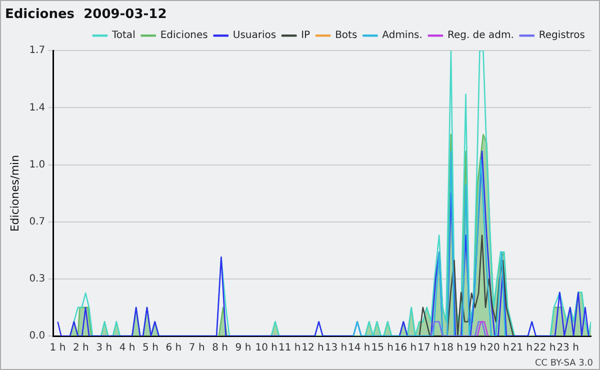 The width and height of the screenshot is (600, 370). Describe the element at coordinates (545, 348) in the screenshot. I see `x-tick-label: 22 h` at that location.